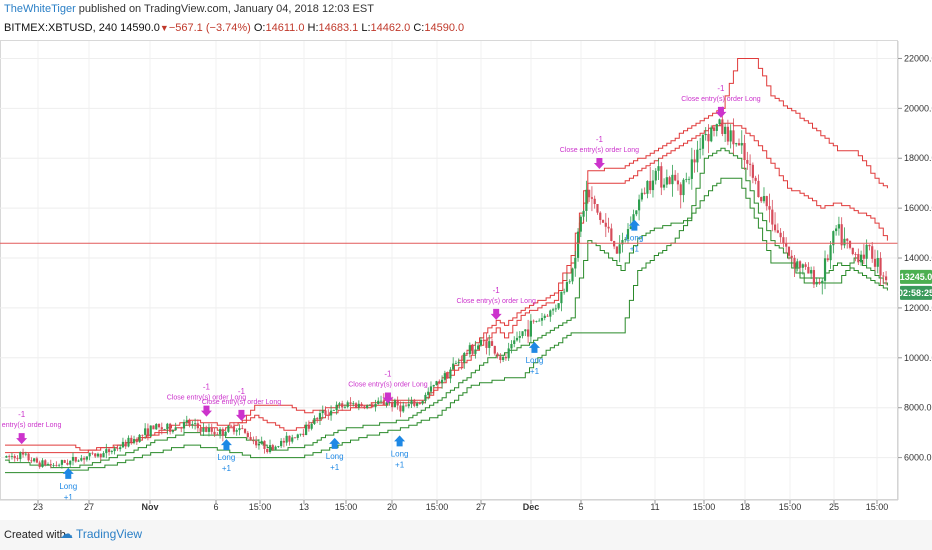 This screenshot has width=932, height=550. I want to click on symbol-label: BITMEX:XBTUSD, 240, so click(61, 28).